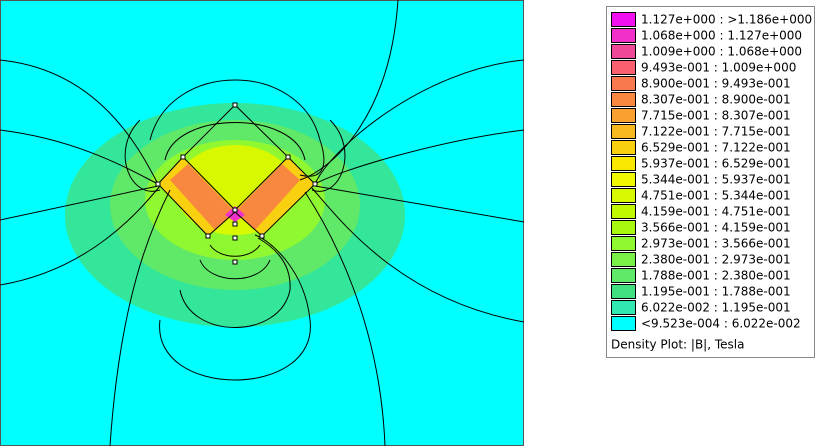 This screenshot has height=446, width=823. I want to click on legend-label: 5.937e-001 : 6.529e-001, so click(716, 164).